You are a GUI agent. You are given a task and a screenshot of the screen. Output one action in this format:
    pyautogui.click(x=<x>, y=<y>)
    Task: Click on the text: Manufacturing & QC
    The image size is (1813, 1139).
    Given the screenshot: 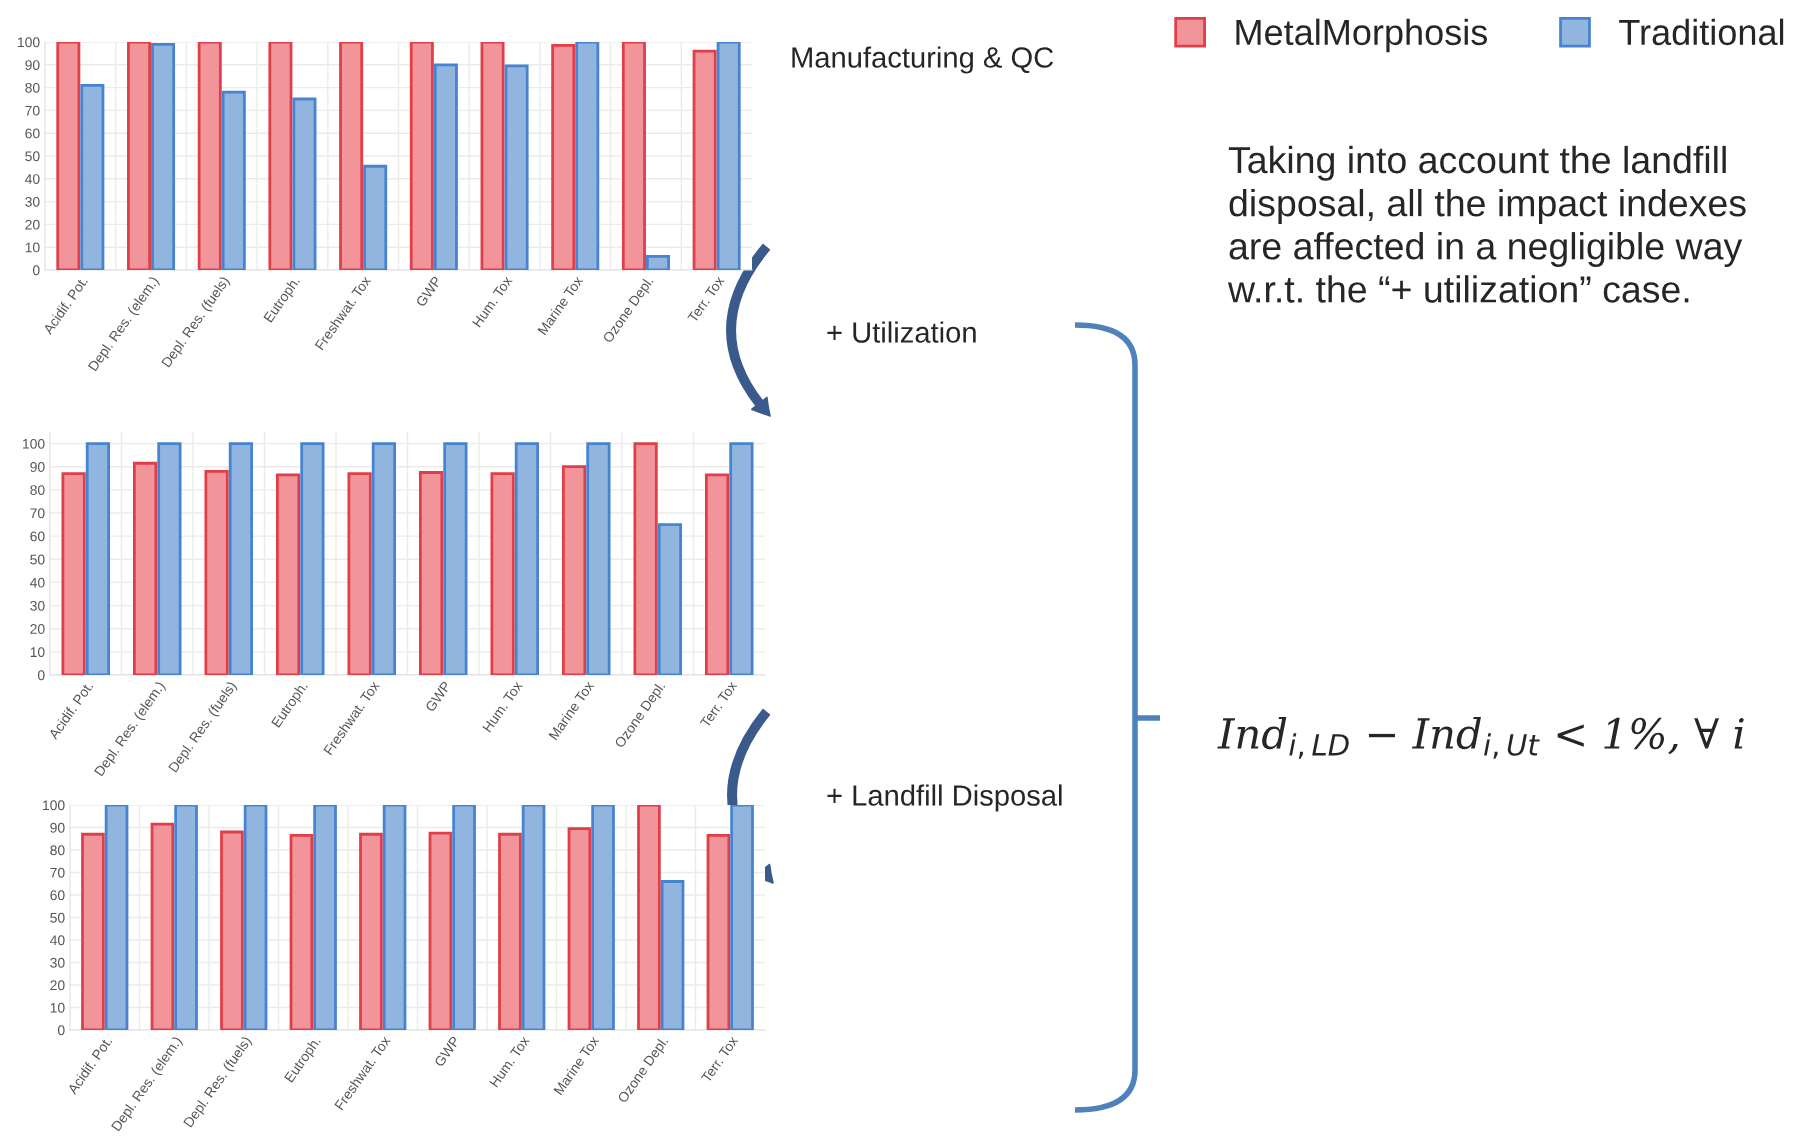 What is the action you would take?
    pyautogui.click(x=923, y=60)
    